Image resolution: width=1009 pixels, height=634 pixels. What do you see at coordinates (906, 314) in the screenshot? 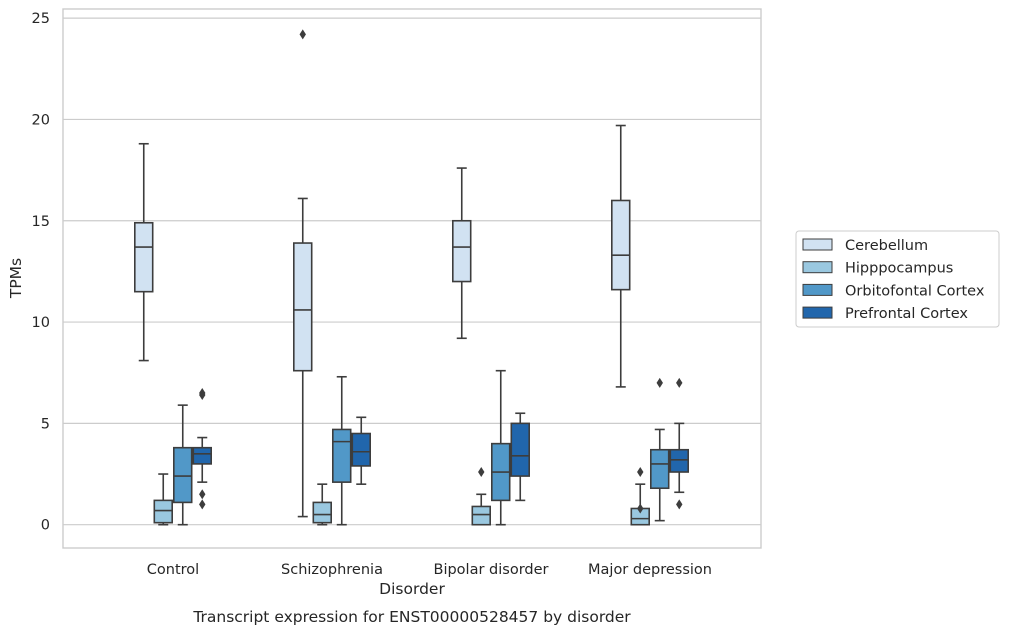
I see `legend-label: Prefrontal Cortex` at bounding box center [906, 314].